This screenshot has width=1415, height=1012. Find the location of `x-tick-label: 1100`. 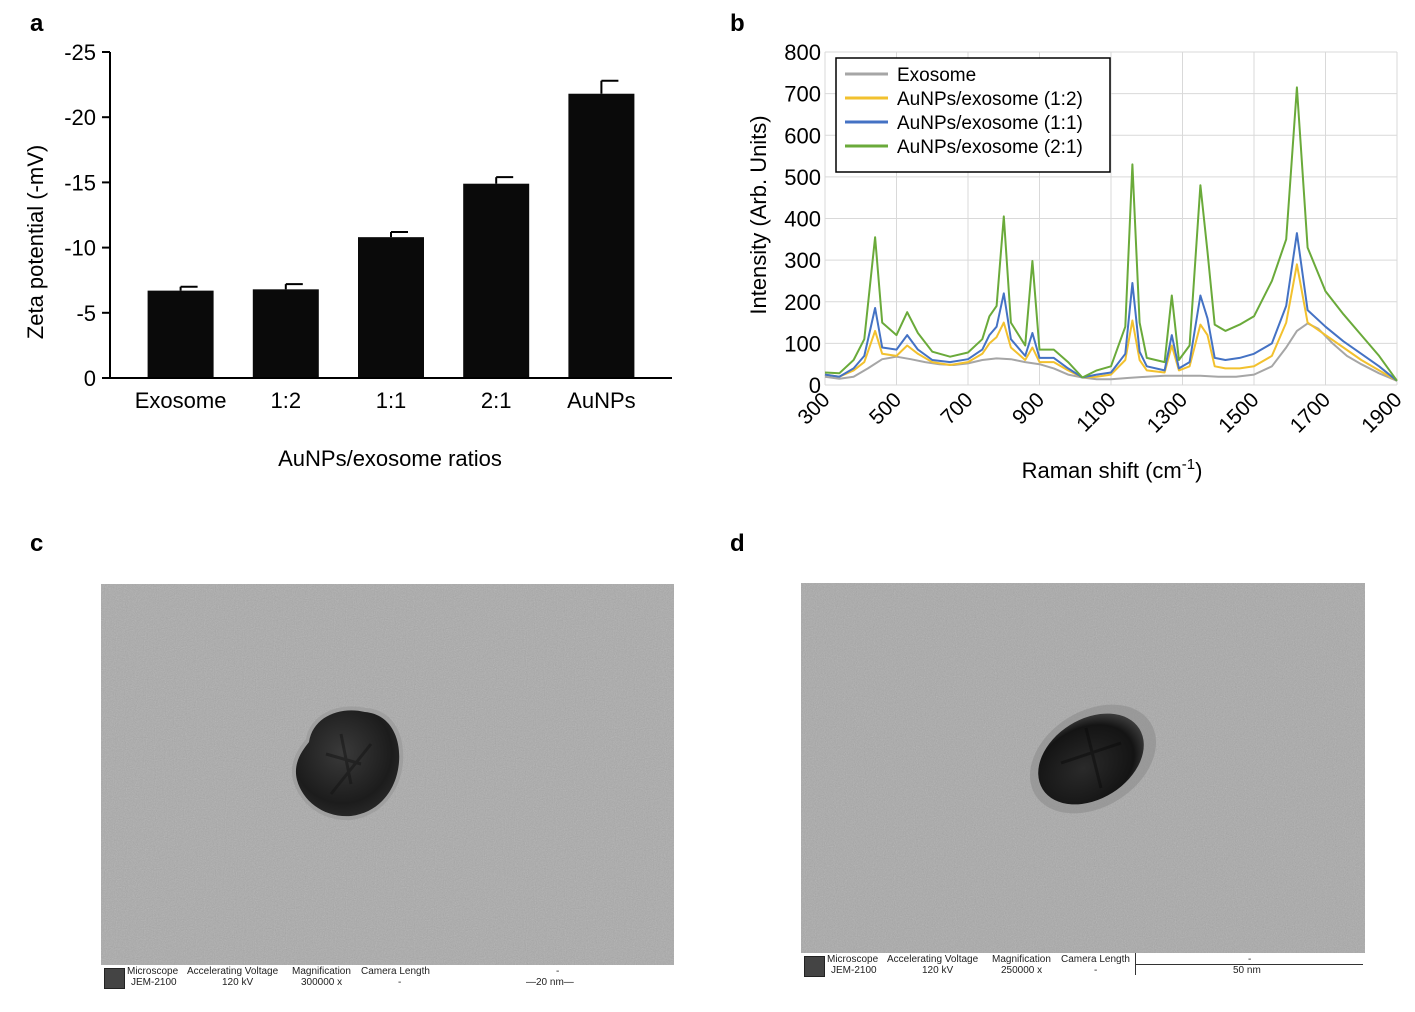

x-tick-label: 1100 is located at coordinates (1096, 412).